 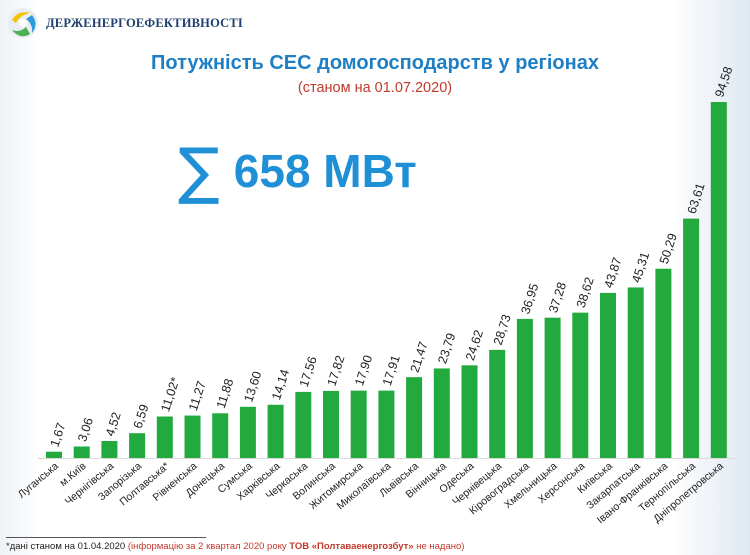 What do you see at coordinates (113, 424) in the screenshot?
I see `data-label-3: 4,52` at bounding box center [113, 424].